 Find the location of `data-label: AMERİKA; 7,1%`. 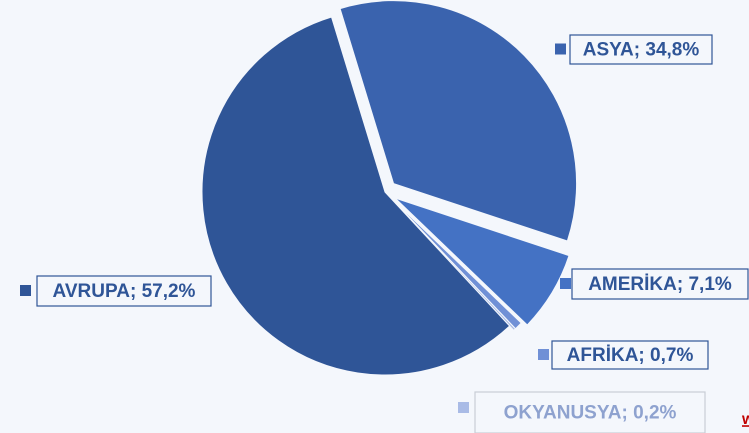

data-label: AMERİKA; 7,1% is located at coordinates (660, 284).